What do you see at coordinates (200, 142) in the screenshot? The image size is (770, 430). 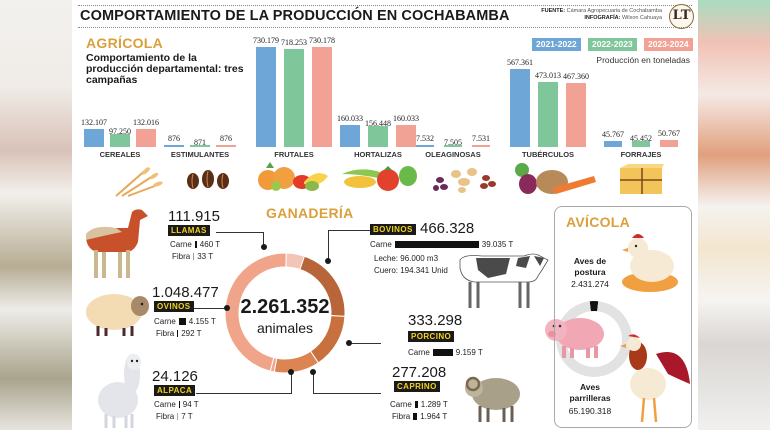 I see `bar-value-label: 871` at bounding box center [200, 142].